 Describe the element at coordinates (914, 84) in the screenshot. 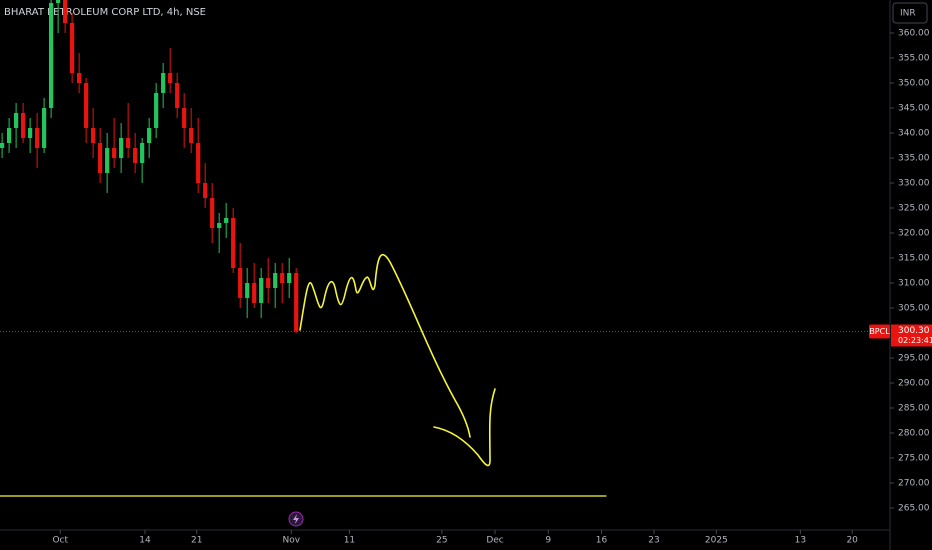

I see `y-tick-label: 350.00` at that location.